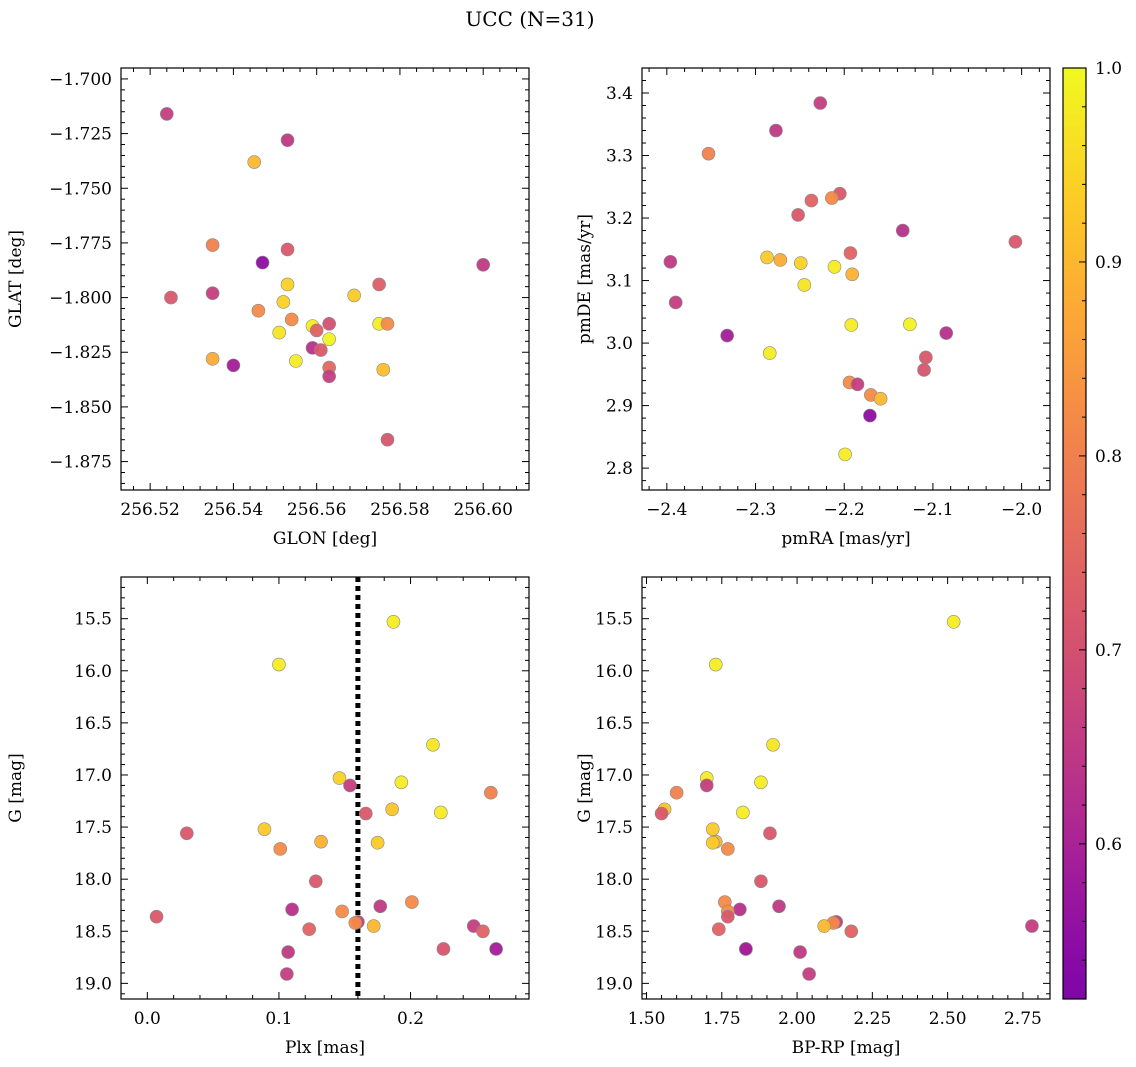  I want to click on y-tick-label: 18.5, so click(614, 932).